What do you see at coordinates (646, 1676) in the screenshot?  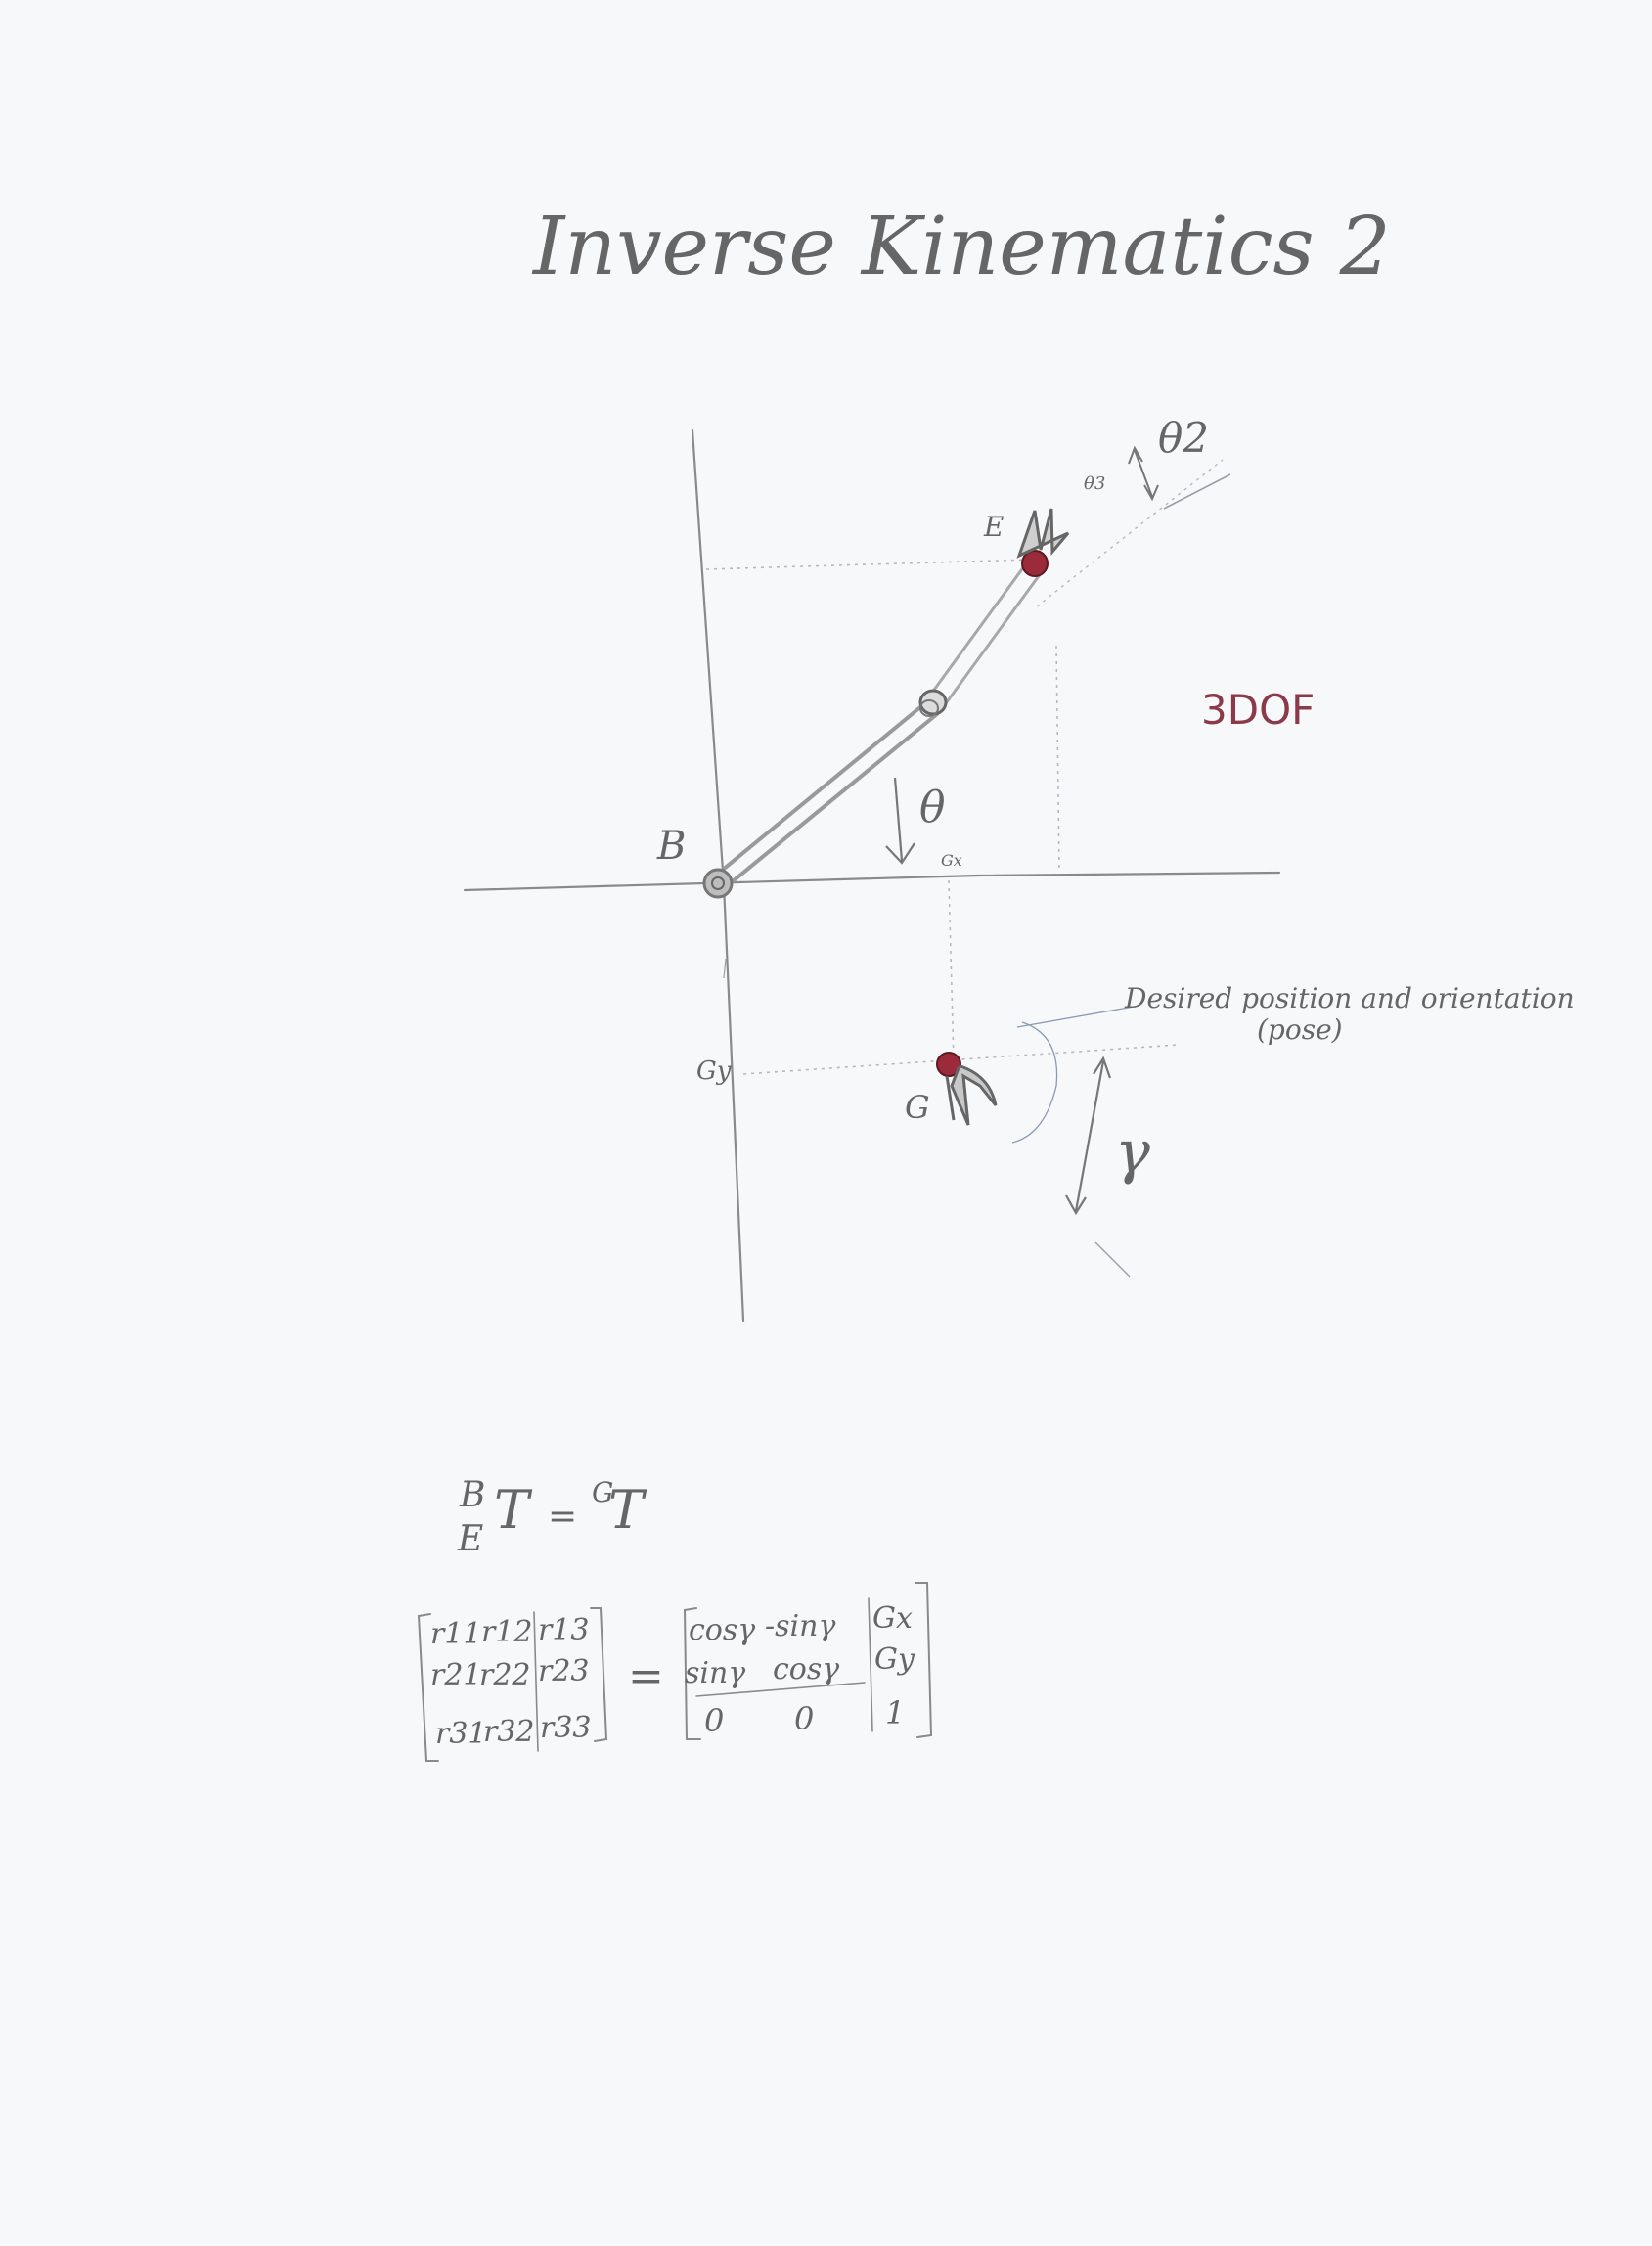 I see `matrix-equals: =` at bounding box center [646, 1676].